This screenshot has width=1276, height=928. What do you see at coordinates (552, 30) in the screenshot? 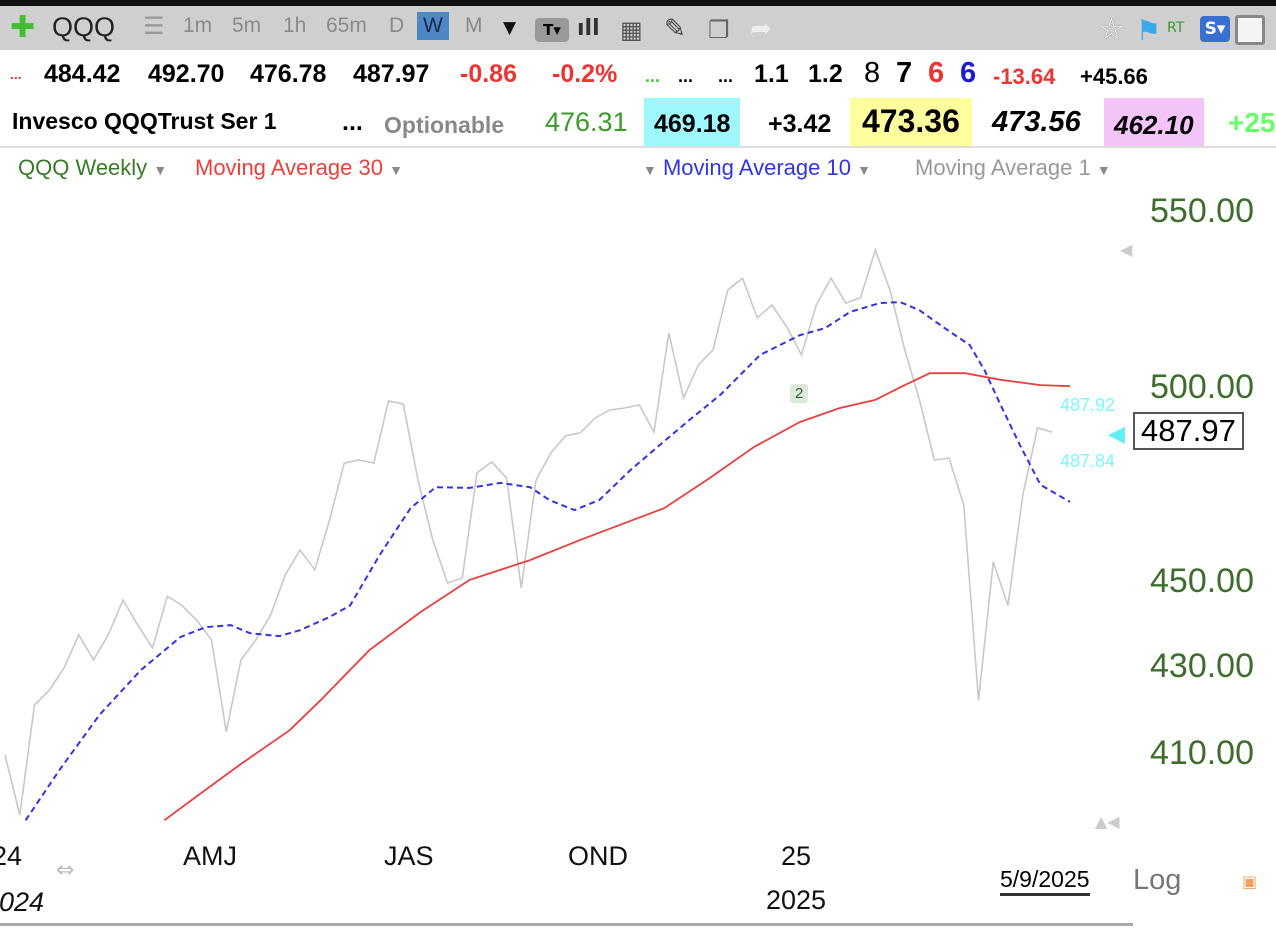
I see `text-tool-icon: T▾` at bounding box center [552, 30].